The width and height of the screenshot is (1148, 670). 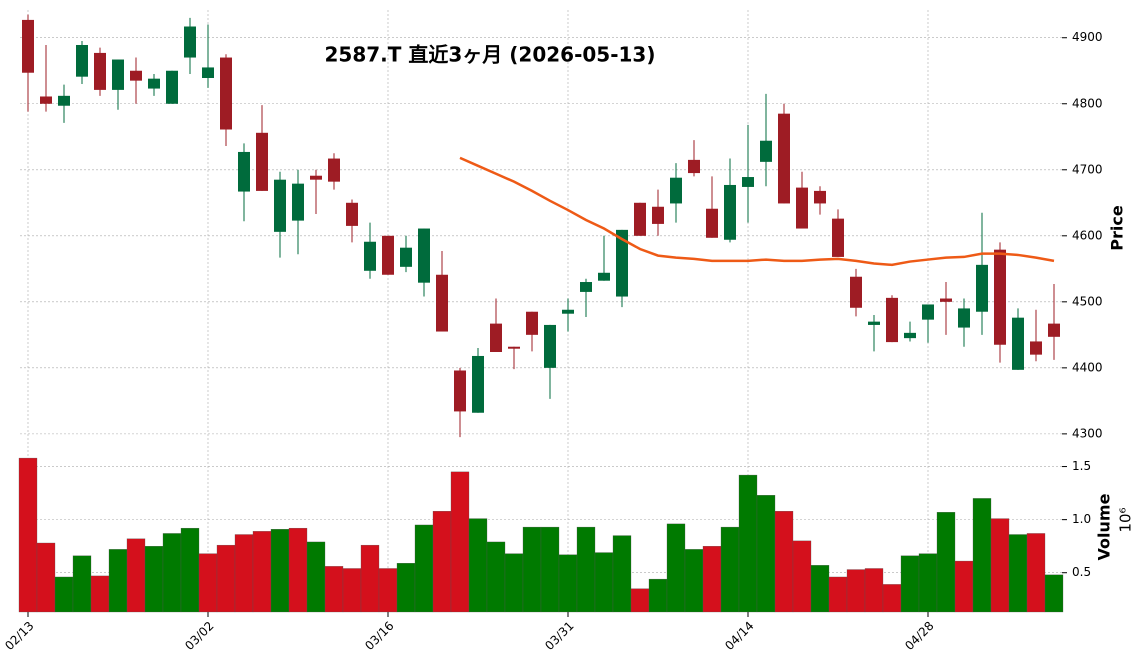 I want to click on y-tick-label: 1.5, so click(x=1081, y=466).